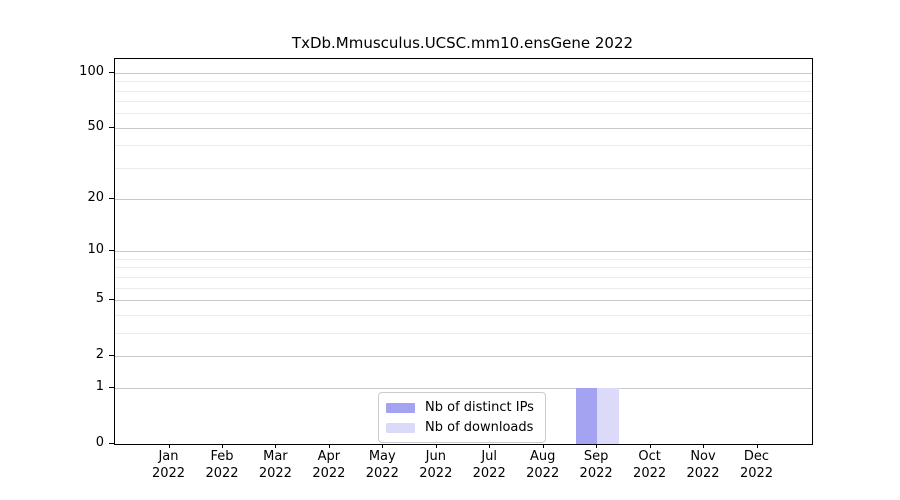 This screenshot has width=900, height=500. I want to click on x-tick-label: Feb 2022, so click(222, 465).